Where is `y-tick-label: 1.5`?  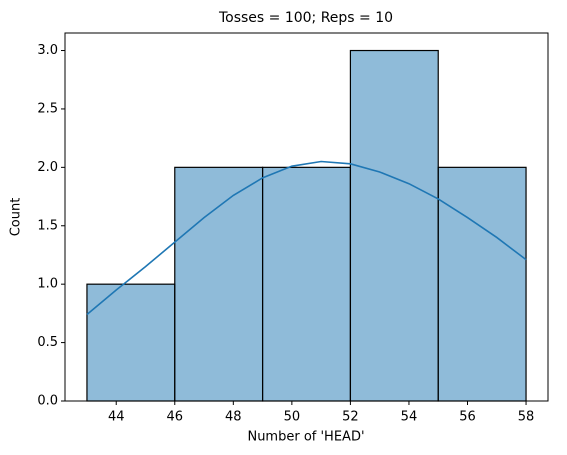 y-tick-label: 1.5 is located at coordinates (47, 225).